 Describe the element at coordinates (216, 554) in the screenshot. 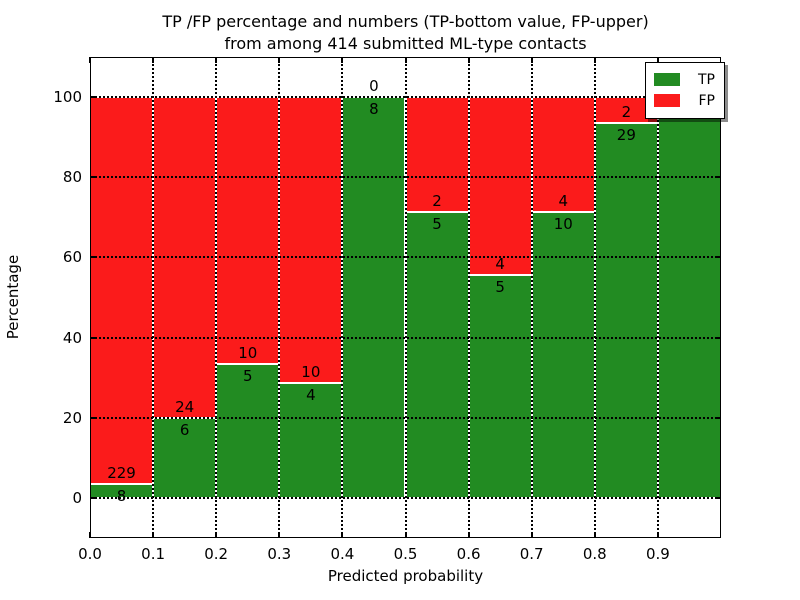

I see `x-tick-label: 0.2` at that location.